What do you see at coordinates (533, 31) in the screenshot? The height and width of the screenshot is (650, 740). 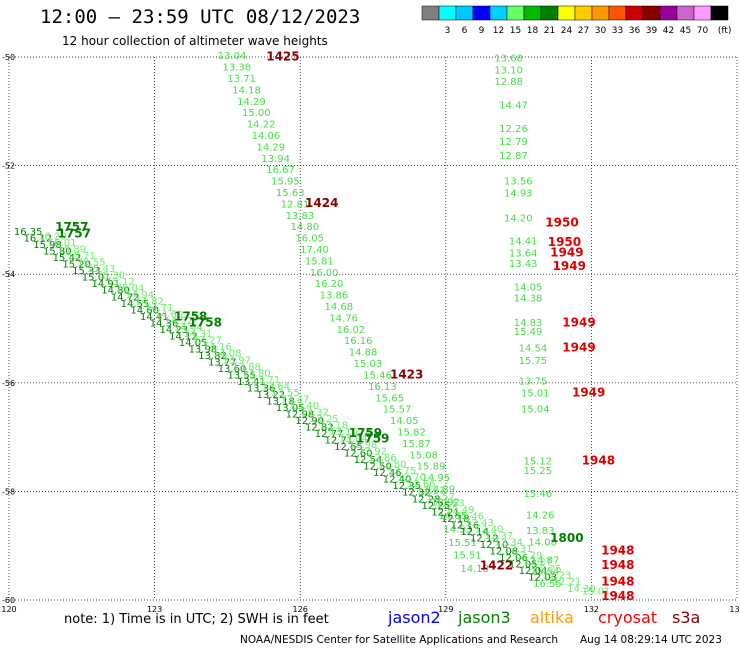 I see `legend-tick: 18` at bounding box center [533, 31].